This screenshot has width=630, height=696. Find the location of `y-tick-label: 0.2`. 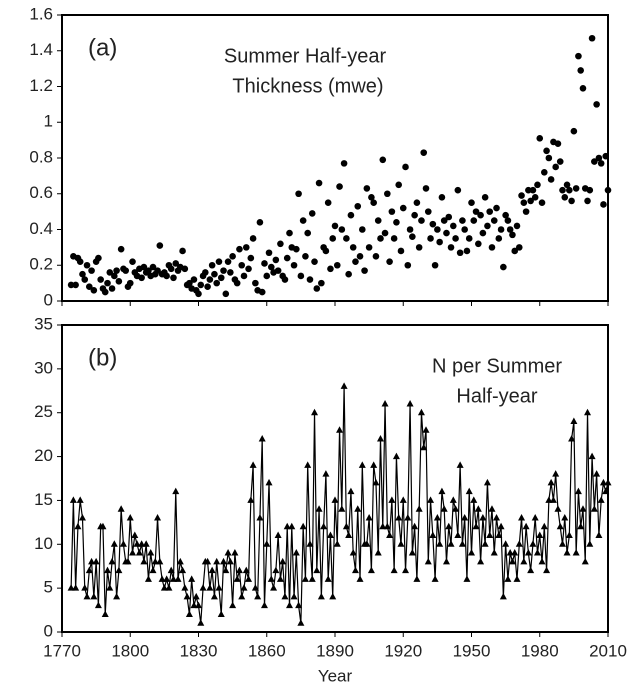

y-tick-label: 0.2 is located at coordinates (41, 264).